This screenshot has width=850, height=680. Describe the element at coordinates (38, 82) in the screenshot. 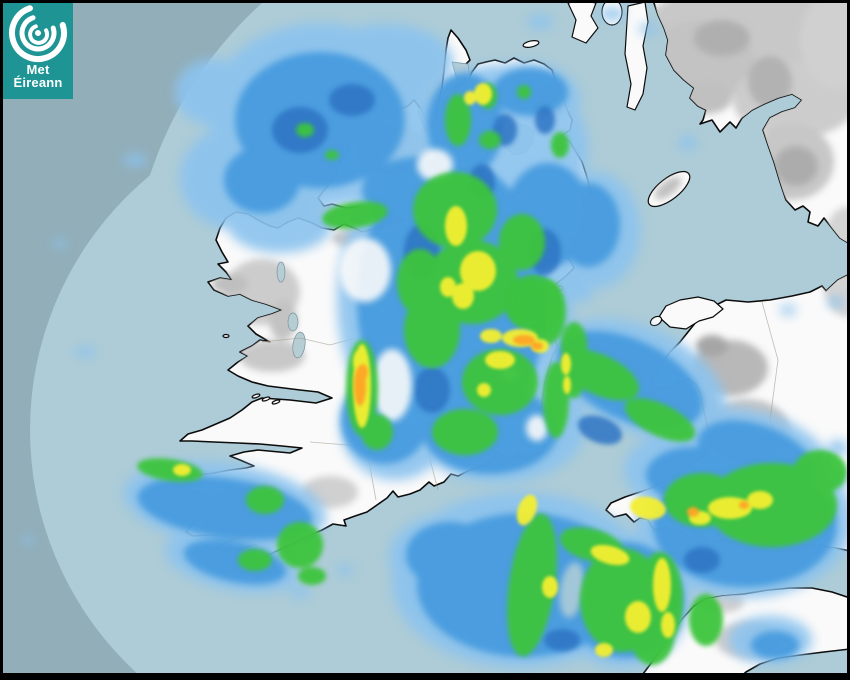

I see `logo-text-line2: Éireann` at that location.